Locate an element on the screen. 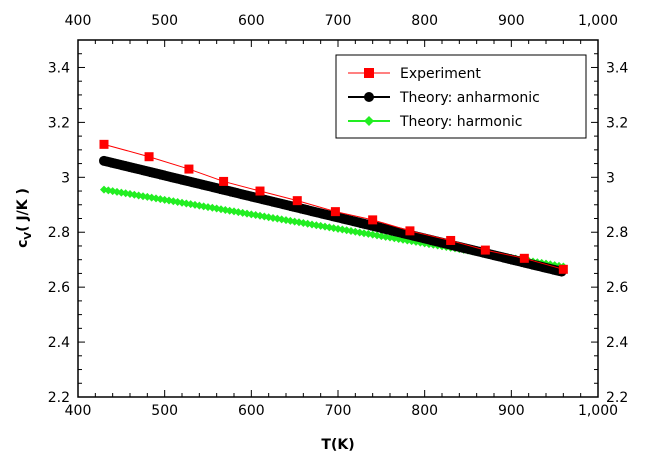 The height and width of the screenshot is (455, 657). x-tick-label-top: 500 is located at coordinates (164, 21).